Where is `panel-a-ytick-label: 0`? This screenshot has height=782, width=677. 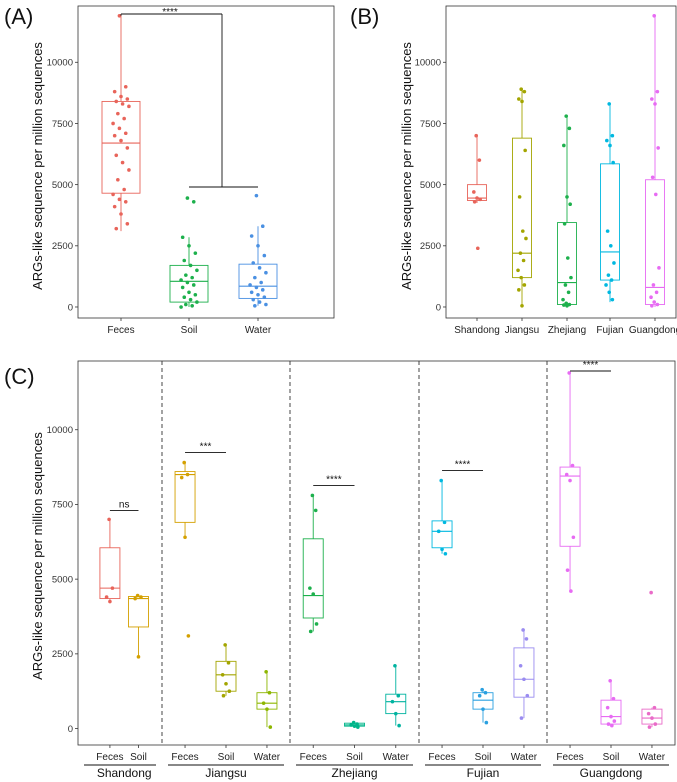 panel-a-ytick-label: 0 is located at coordinates (70, 307).